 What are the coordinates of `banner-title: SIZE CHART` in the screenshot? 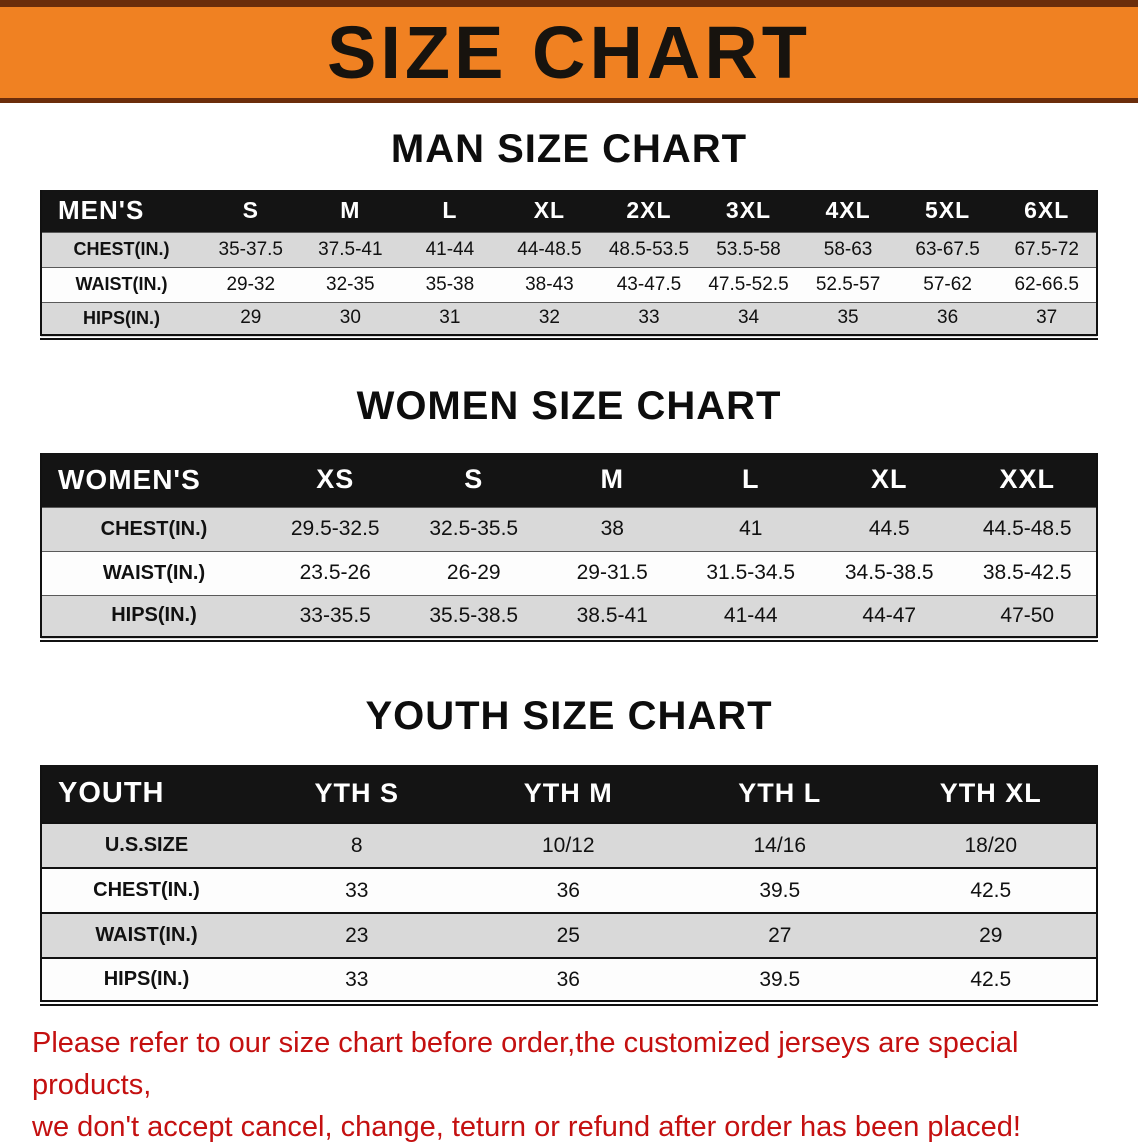 It's located at (569, 52).